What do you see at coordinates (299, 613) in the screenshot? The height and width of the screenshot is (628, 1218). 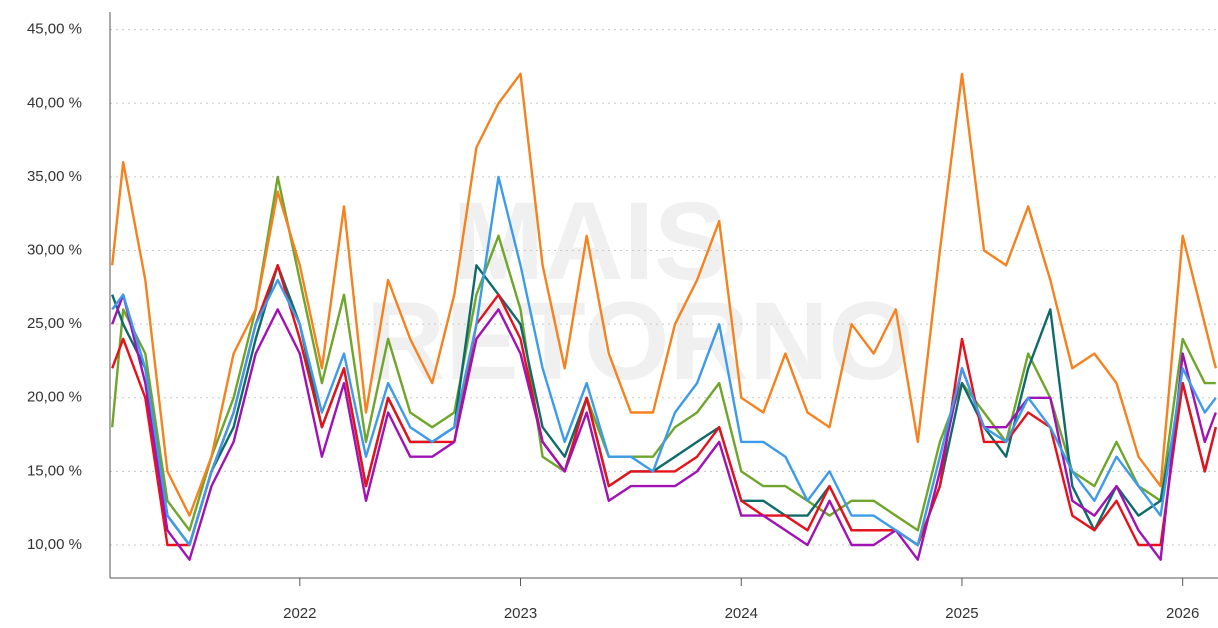 I see `x-tick-label: 2022` at bounding box center [299, 613].